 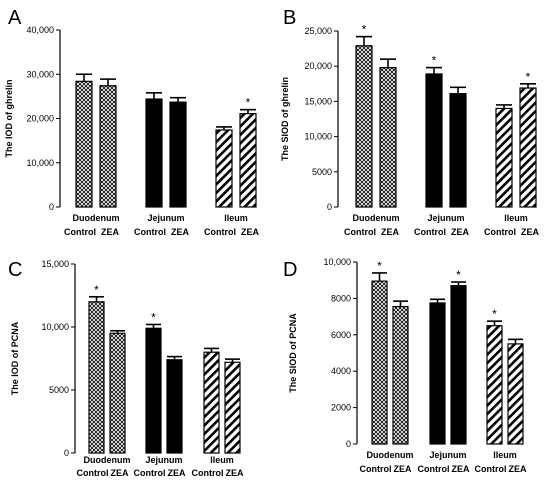 I want to click on y-tick-label: 8000, so click(x=341, y=298).